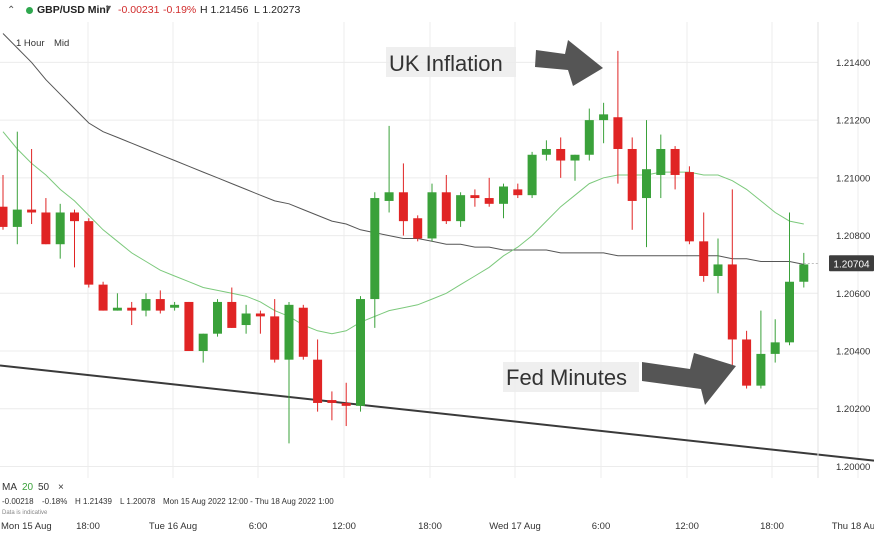 This screenshot has height=533, width=874. I want to click on indicator-low: L 1.20078, so click(138, 501).